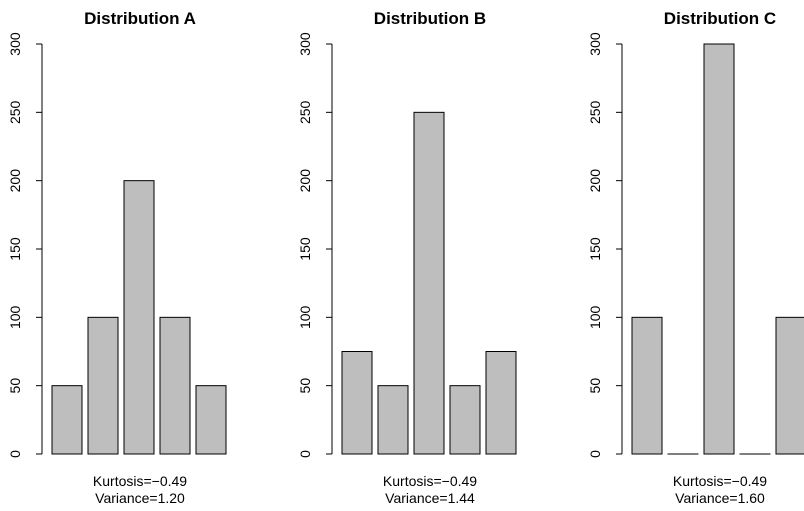  I want to click on panel-title: Distribution C, so click(720, 18).